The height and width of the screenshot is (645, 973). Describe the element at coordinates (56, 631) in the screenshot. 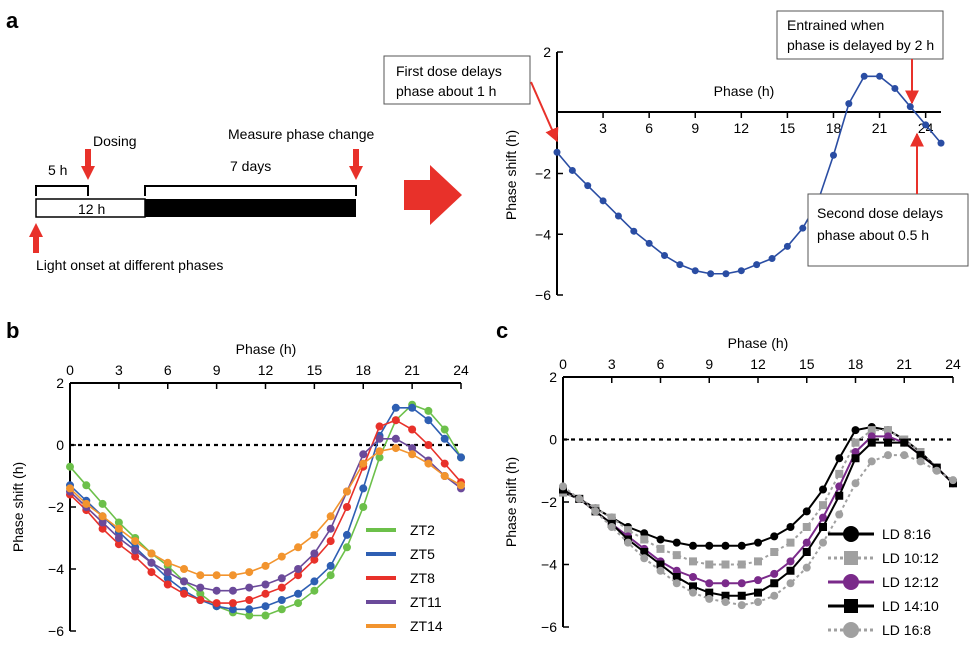

I see `y-tick-label: −6` at that location.